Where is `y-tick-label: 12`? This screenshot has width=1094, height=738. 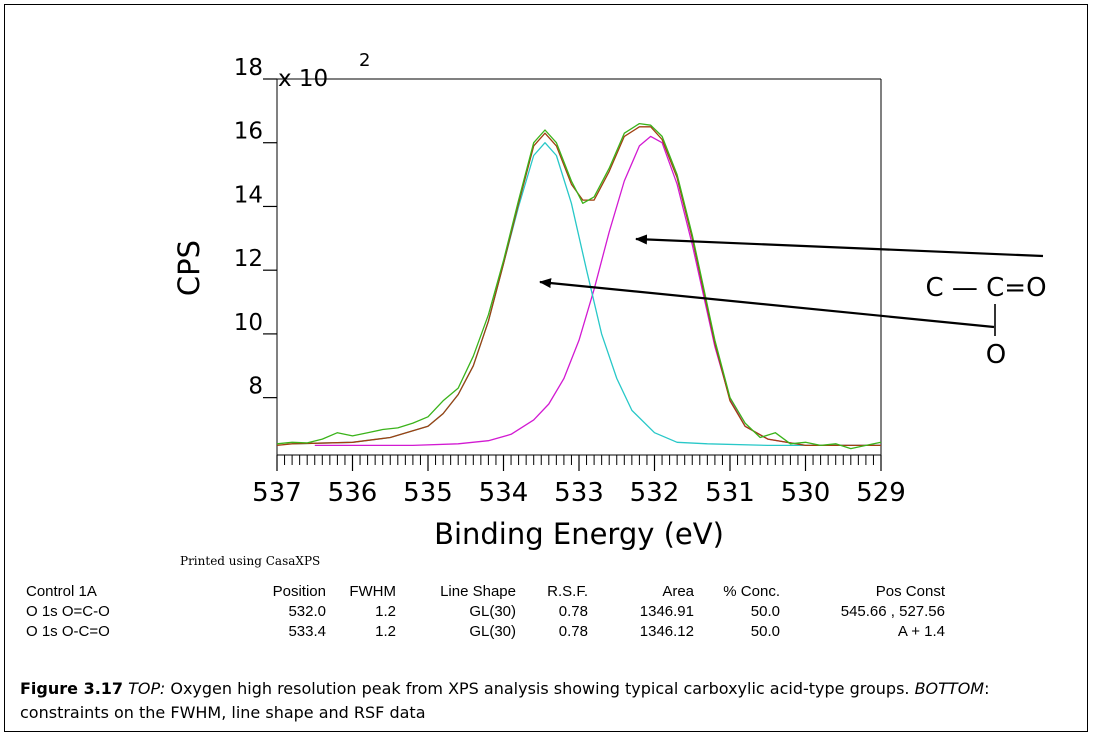 y-tick-label: 12 is located at coordinates (248, 259).